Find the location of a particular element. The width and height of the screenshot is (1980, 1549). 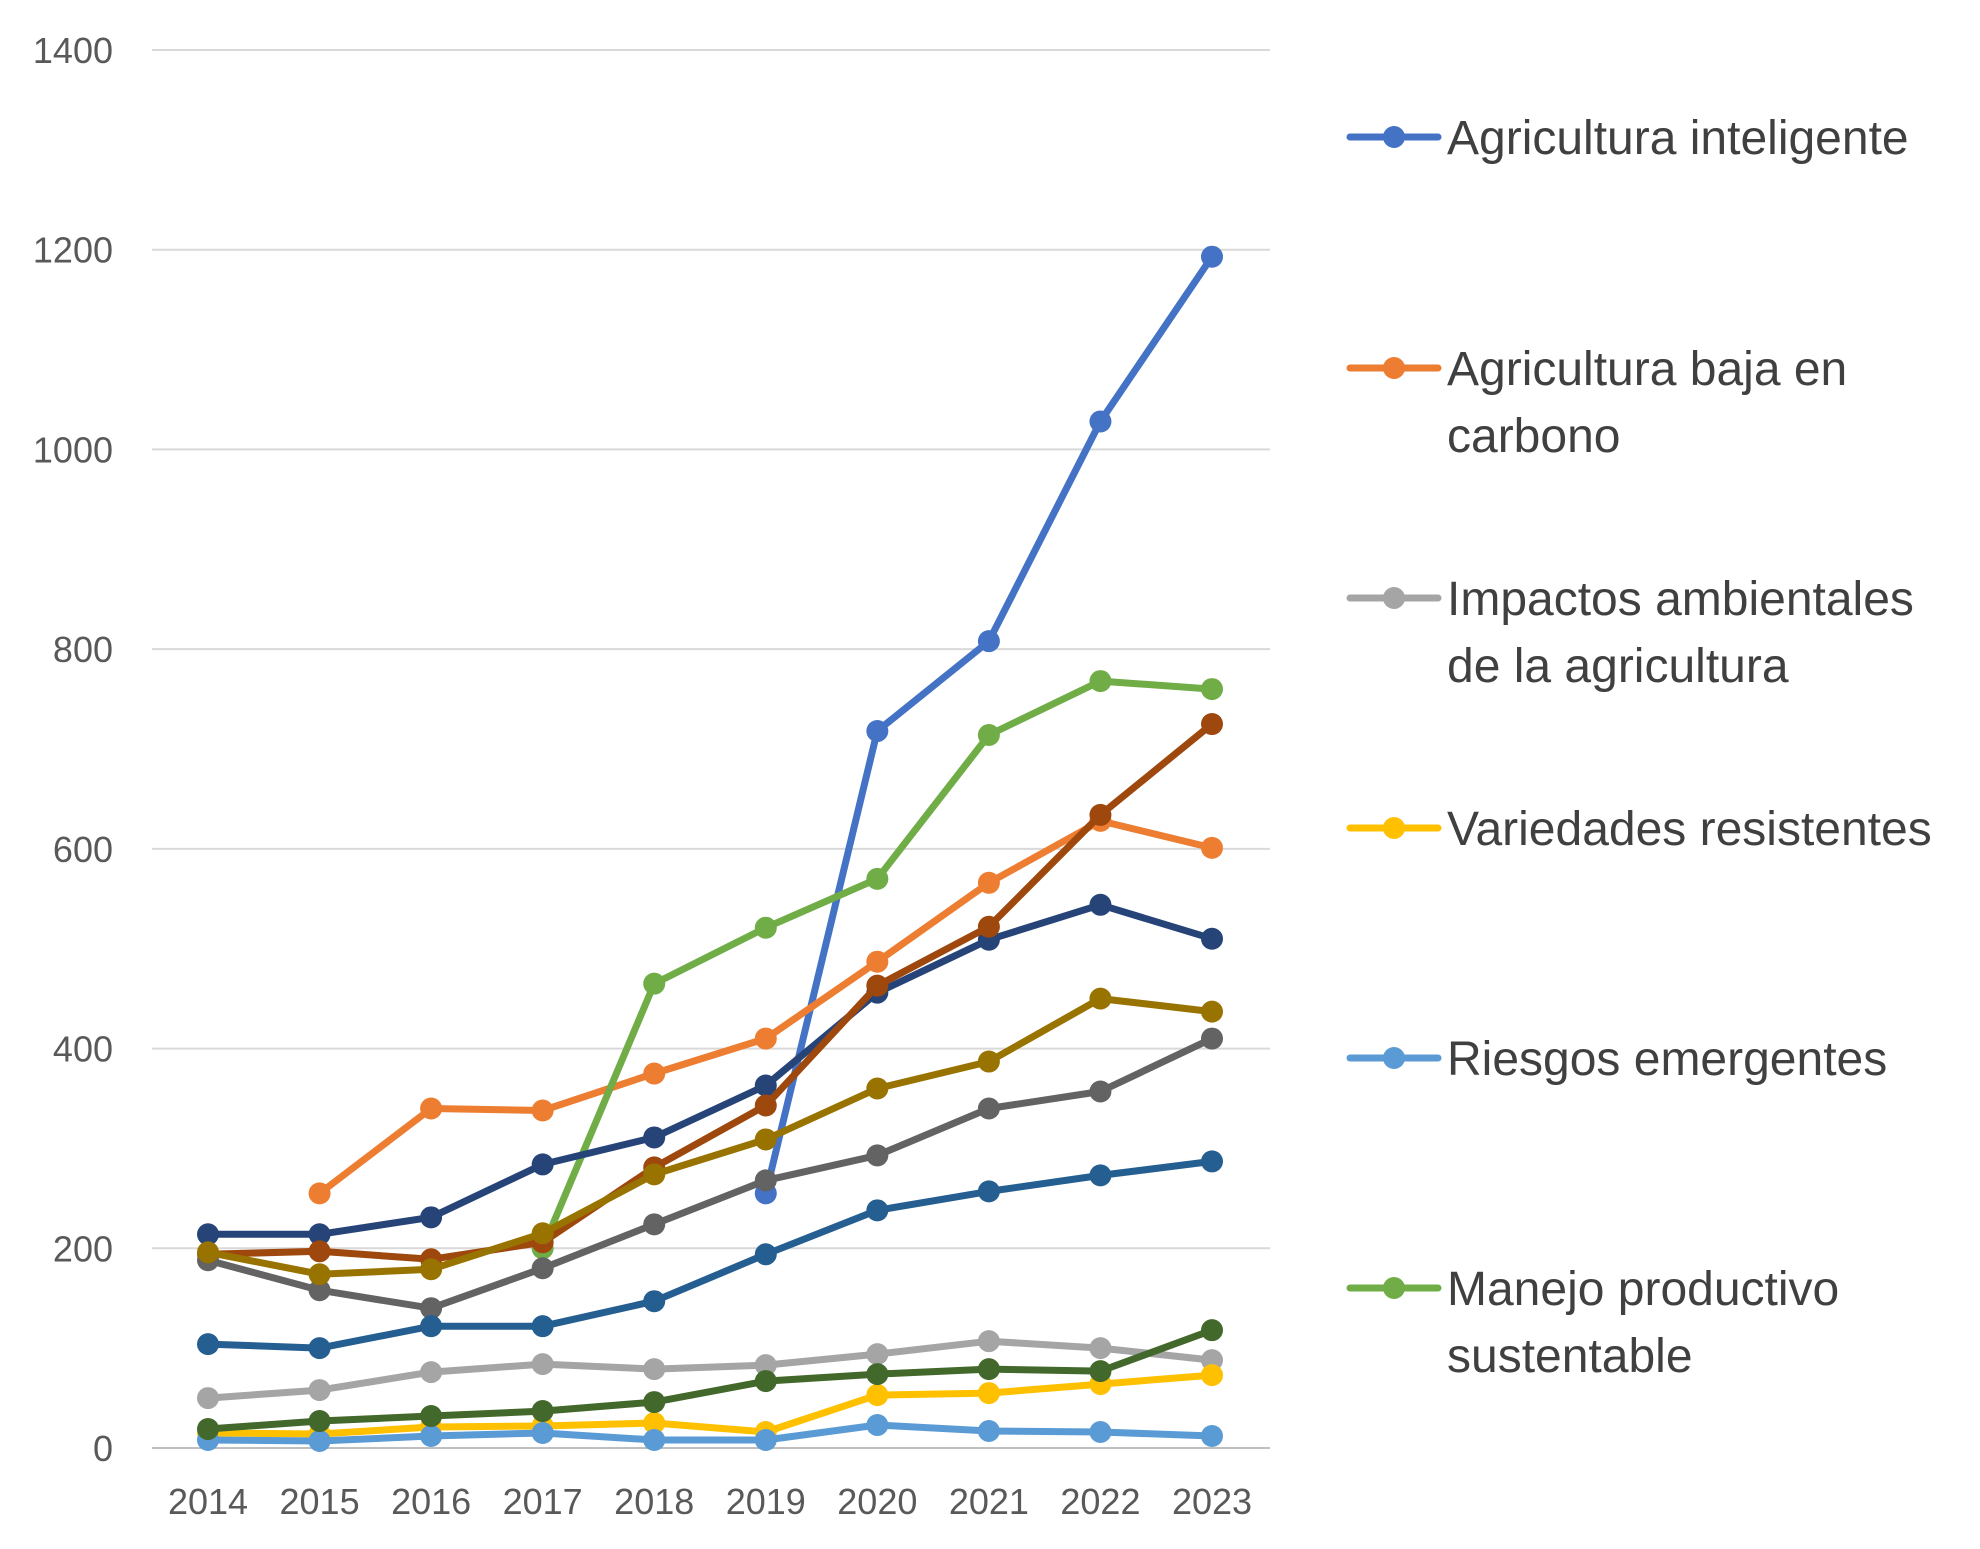

y-tick-label: 600 is located at coordinates (83, 849).